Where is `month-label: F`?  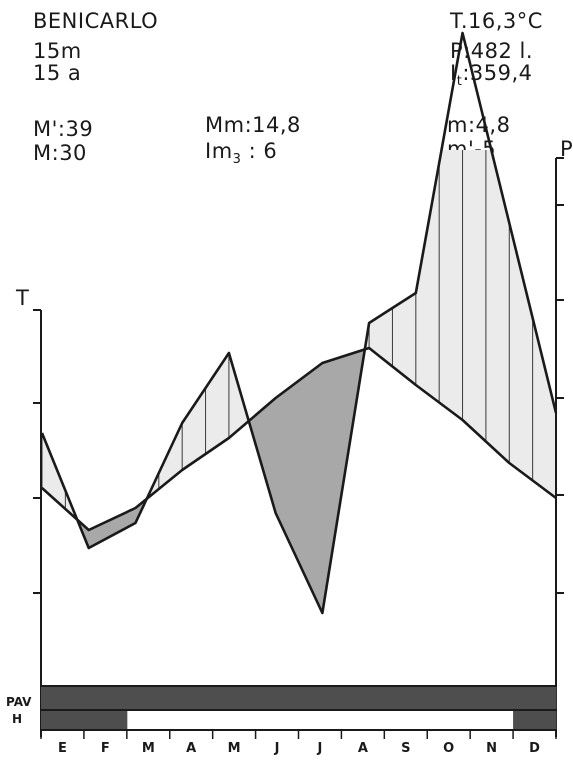 month-label: F is located at coordinates (105, 748).